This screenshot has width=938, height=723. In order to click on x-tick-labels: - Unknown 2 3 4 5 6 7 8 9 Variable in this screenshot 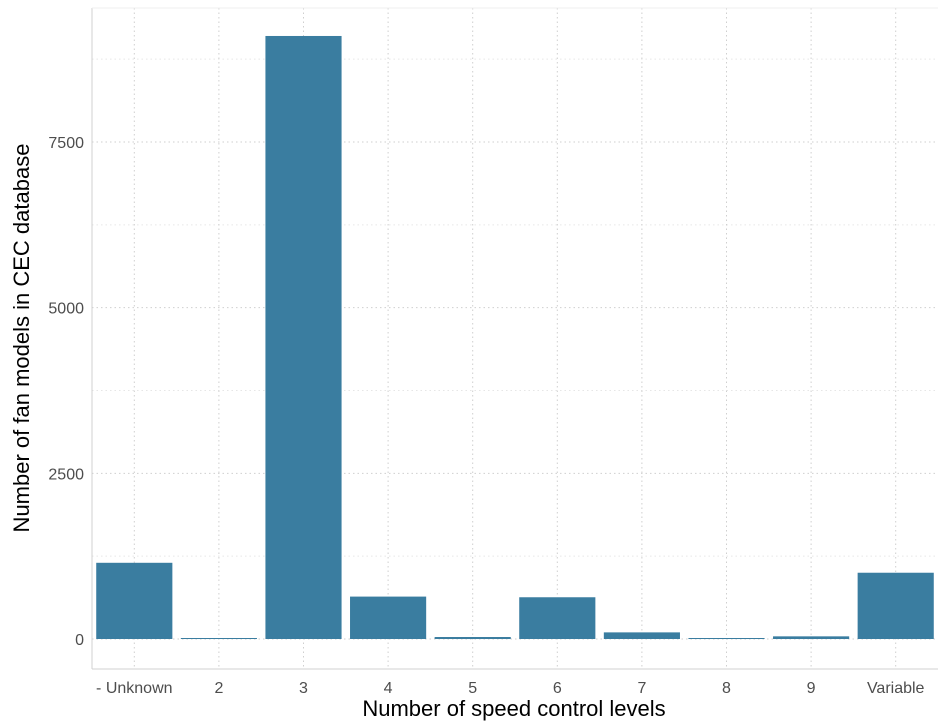, I will do `click(510, 688)`.